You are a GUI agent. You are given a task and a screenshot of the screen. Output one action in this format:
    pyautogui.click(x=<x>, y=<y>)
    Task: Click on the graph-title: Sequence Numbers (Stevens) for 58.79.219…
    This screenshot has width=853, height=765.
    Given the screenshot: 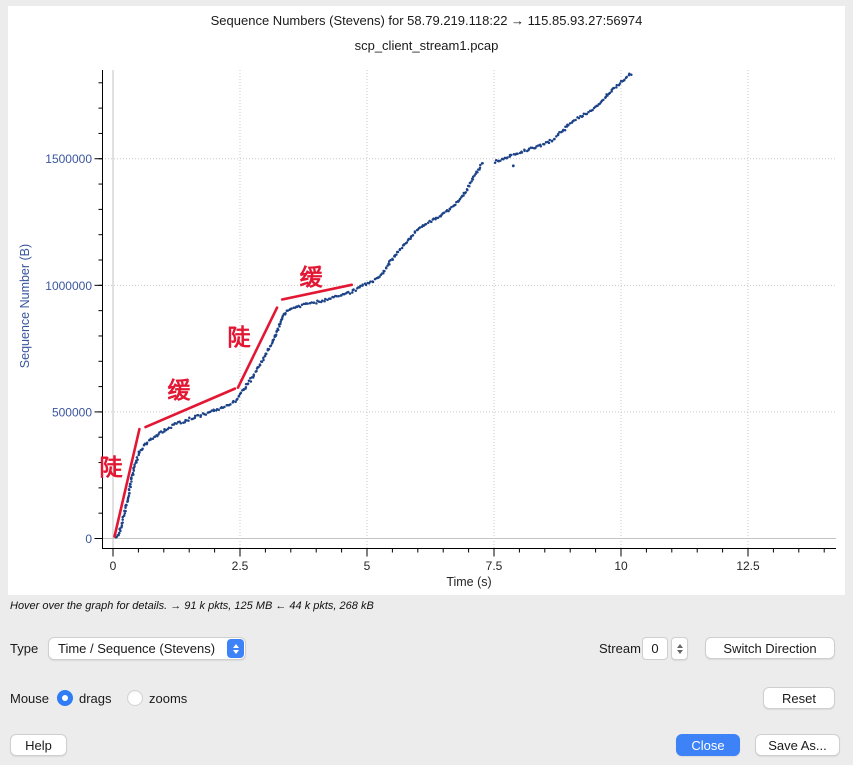 What is the action you would take?
    pyautogui.click(x=426, y=20)
    